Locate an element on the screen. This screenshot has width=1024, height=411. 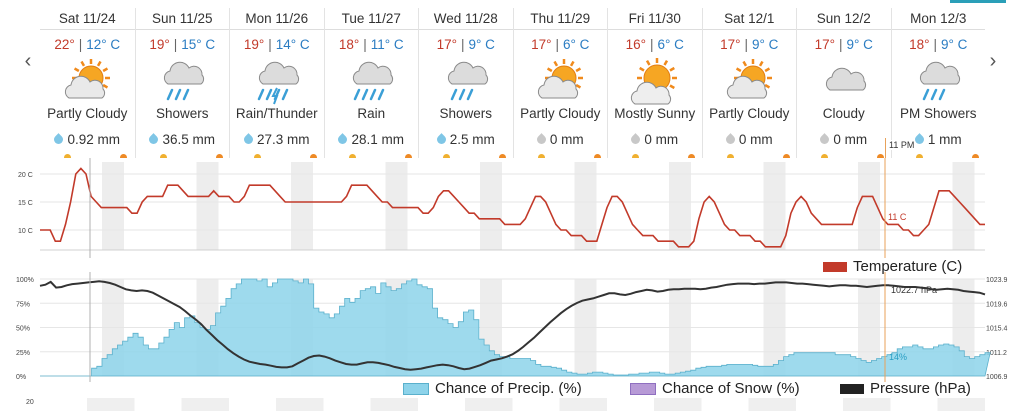
day-column: Mon 12/3 18° | 9° C PM Showers 1 mm is located at coordinates (937, 83).